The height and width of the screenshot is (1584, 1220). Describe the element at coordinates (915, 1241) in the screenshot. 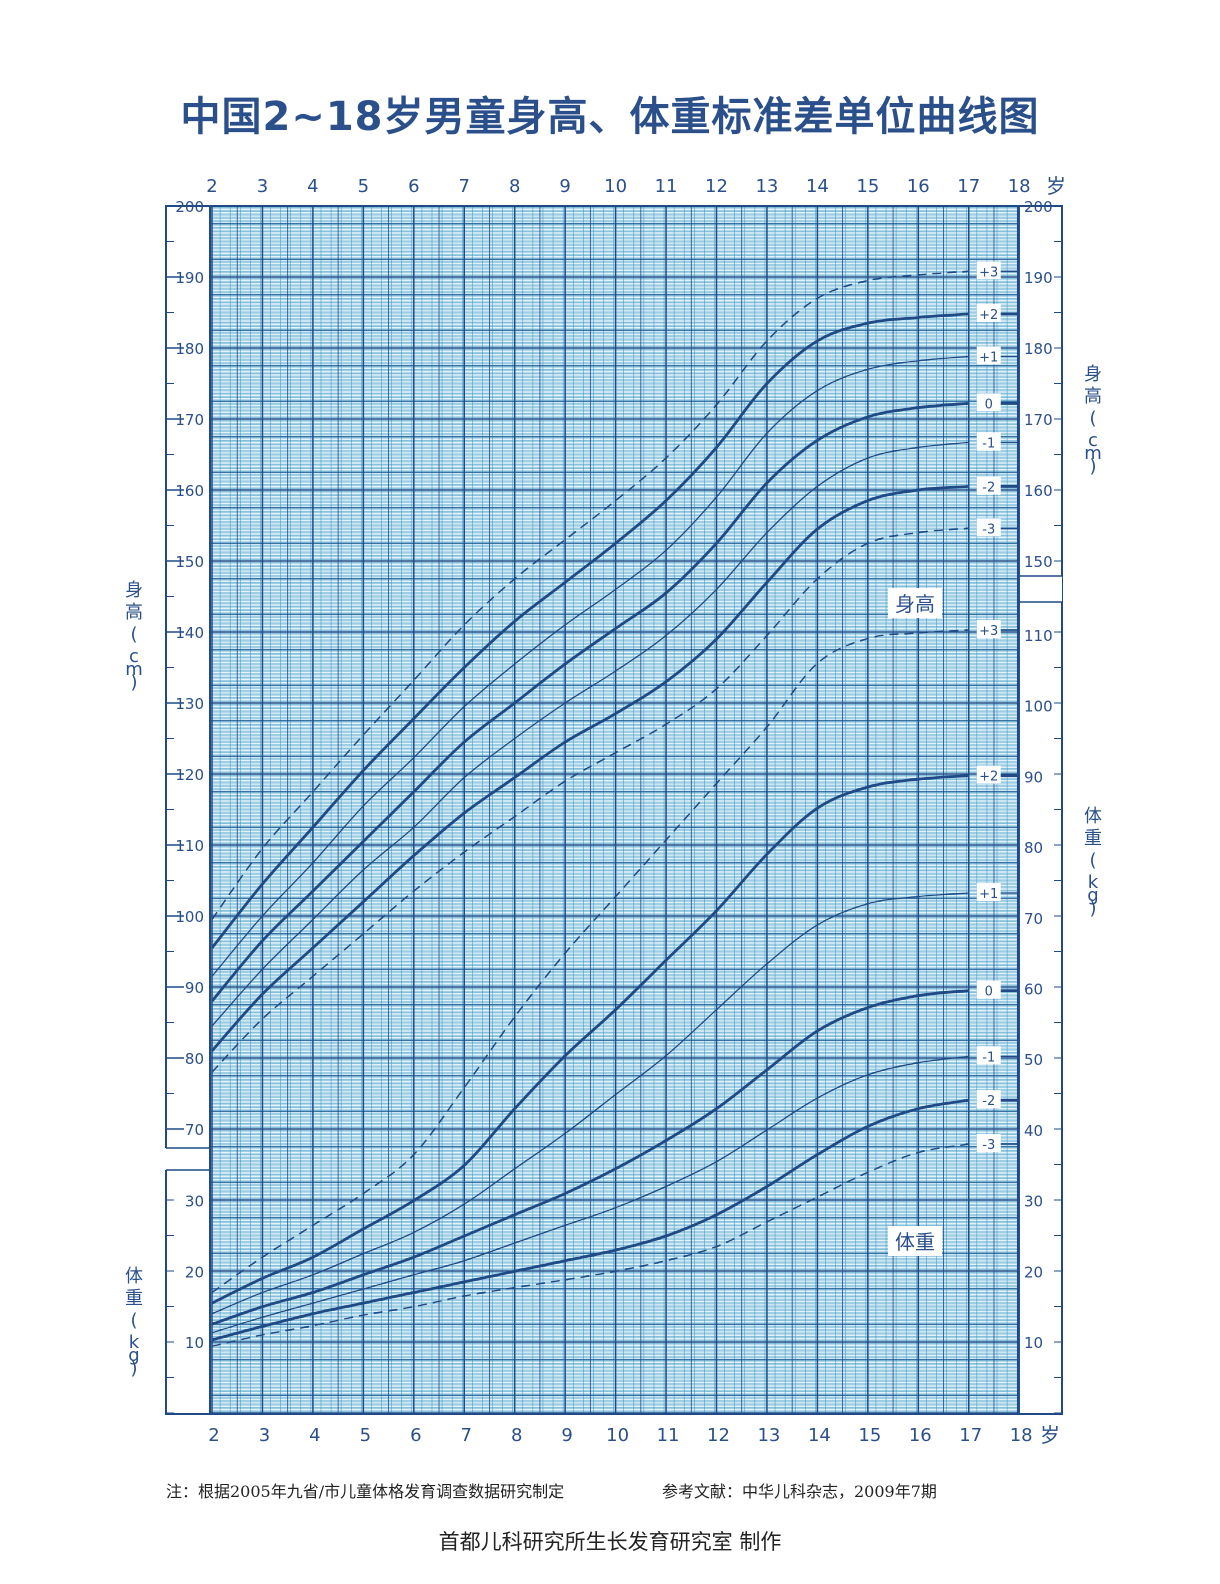

I see `weight-region-label-bg` at that location.